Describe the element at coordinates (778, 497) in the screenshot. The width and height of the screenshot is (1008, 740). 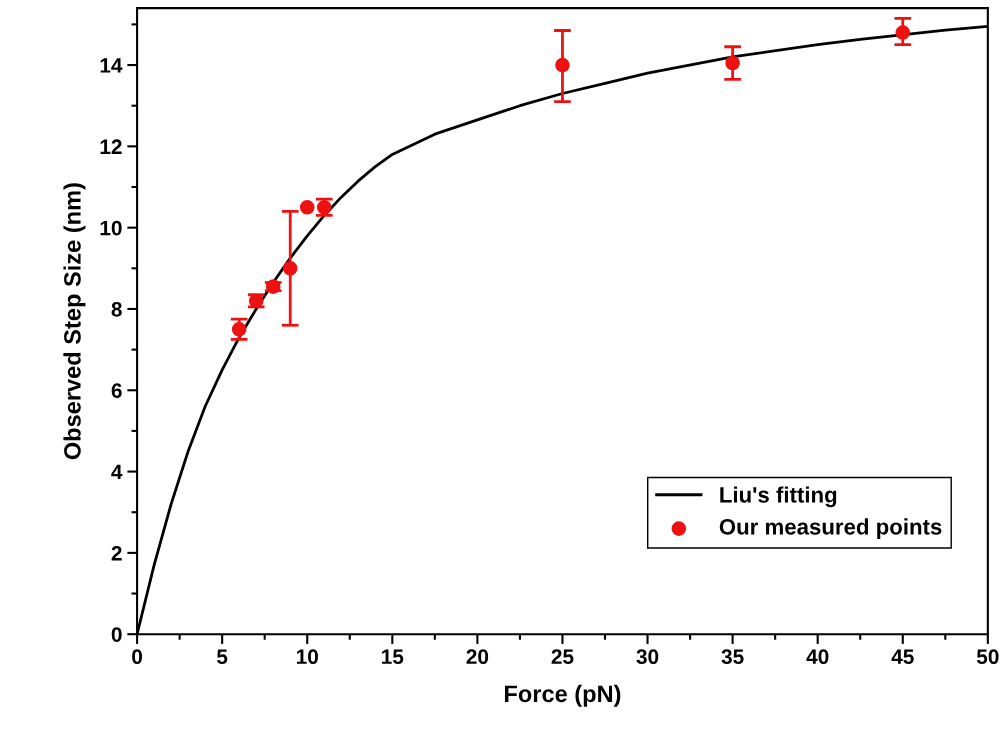
I see `legend-label: Liu's fitting` at that location.